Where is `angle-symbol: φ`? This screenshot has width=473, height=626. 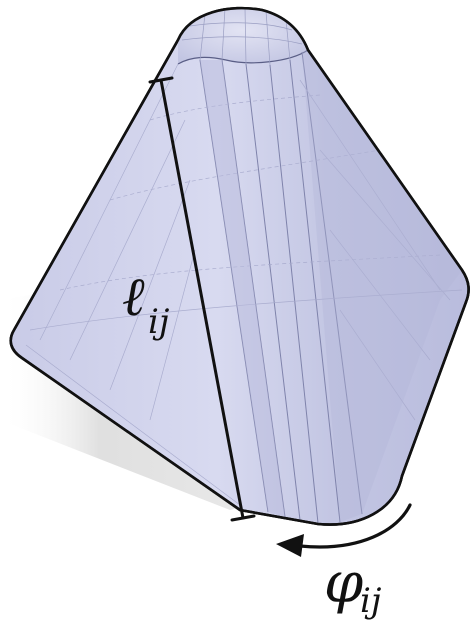 angle-symbol: φ is located at coordinates (343, 583).